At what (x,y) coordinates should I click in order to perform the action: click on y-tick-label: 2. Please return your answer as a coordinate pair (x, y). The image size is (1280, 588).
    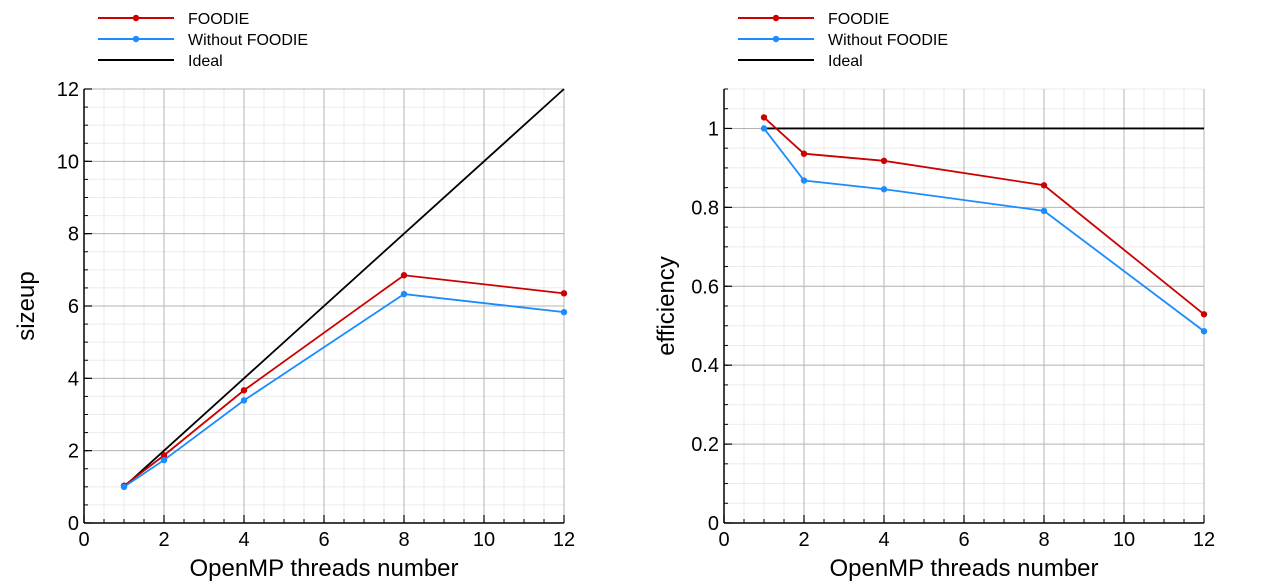
    Looking at the image, I should click on (73, 452).